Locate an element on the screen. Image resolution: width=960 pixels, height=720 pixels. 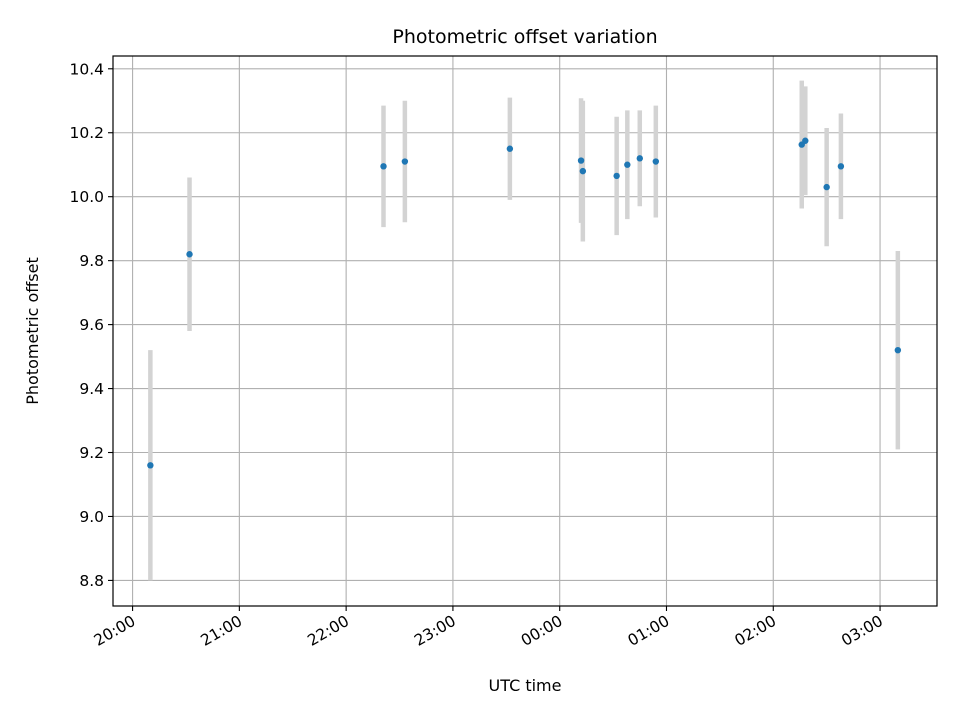
y-axis-label: Photometric offset is located at coordinates (32, 331).